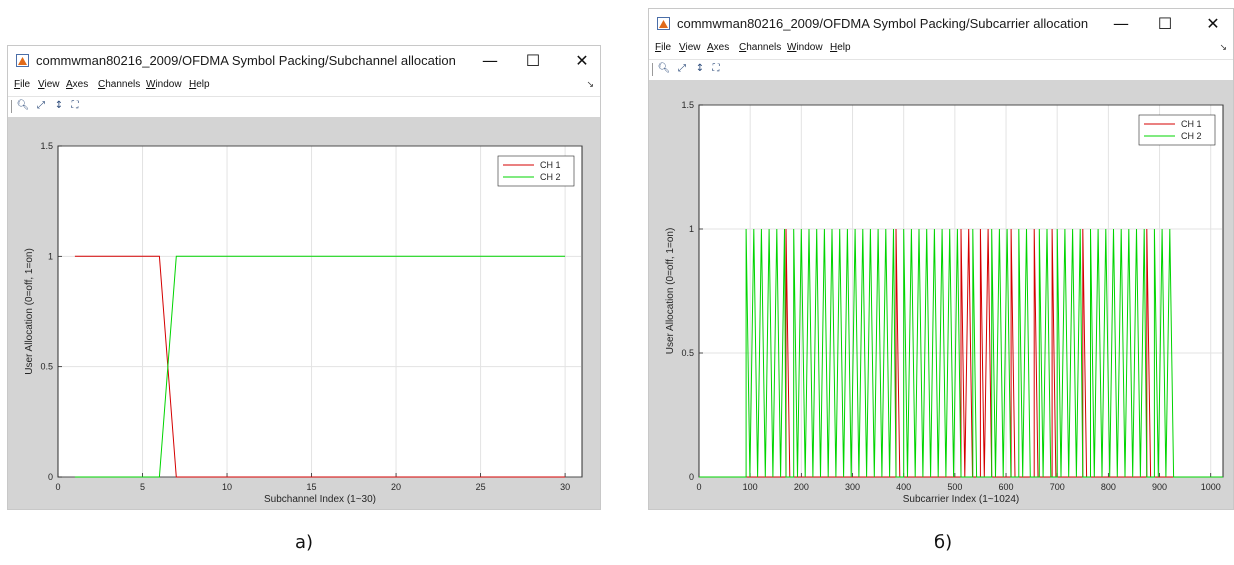 This screenshot has width=1234, height=565. What do you see at coordinates (312, 487) in the screenshot?
I see `x-tick-label: 15` at bounding box center [312, 487].